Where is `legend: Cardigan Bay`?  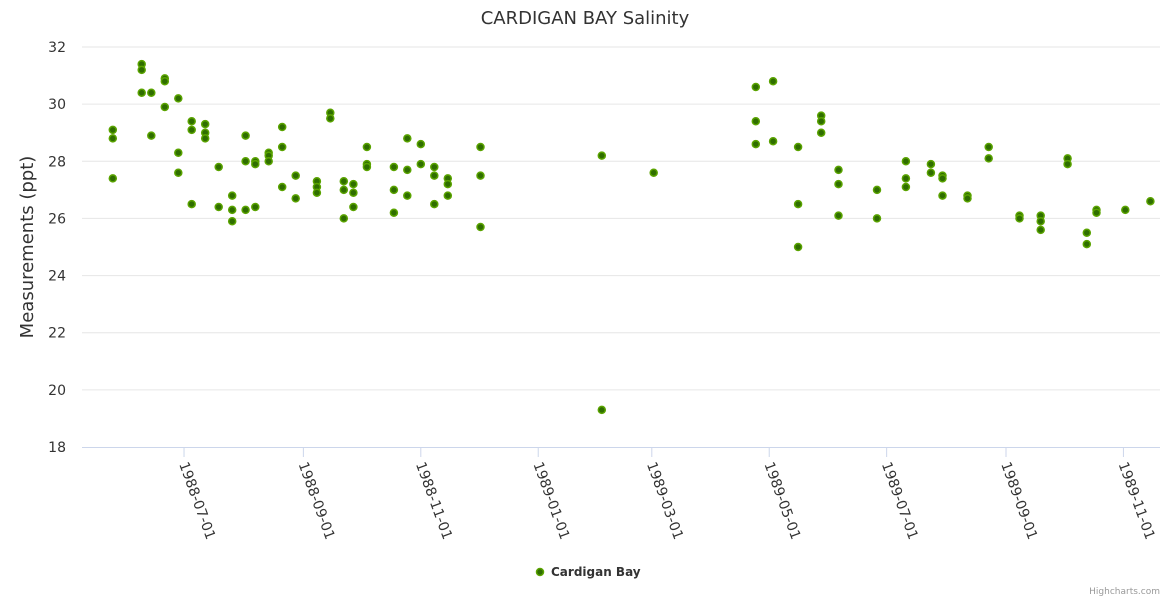
legend: Cardigan Bay is located at coordinates (588, 572).